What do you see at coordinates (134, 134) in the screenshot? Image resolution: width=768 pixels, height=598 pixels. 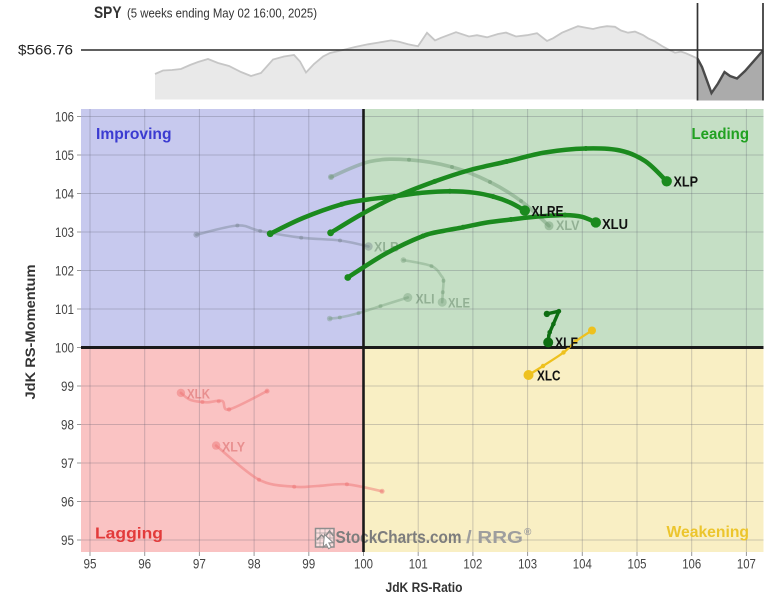 I see `svg-text: Improving` at bounding box center [134, 134].